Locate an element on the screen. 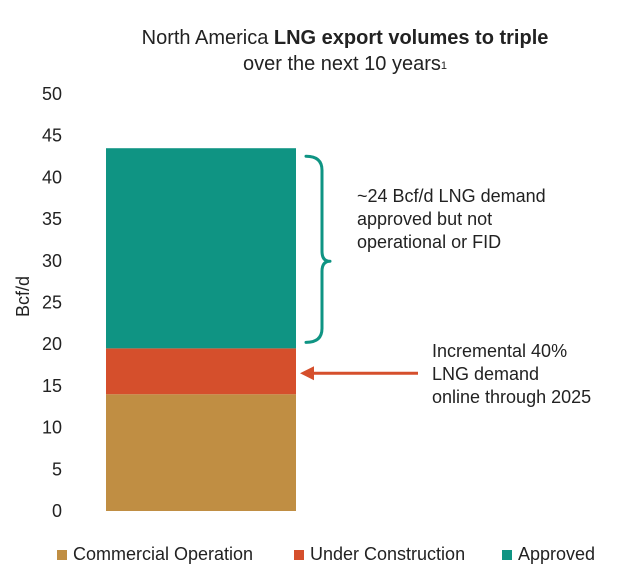 This screenshot has width=640, height=585. legend-item: Under Construction is located at coordinates (379, 554).